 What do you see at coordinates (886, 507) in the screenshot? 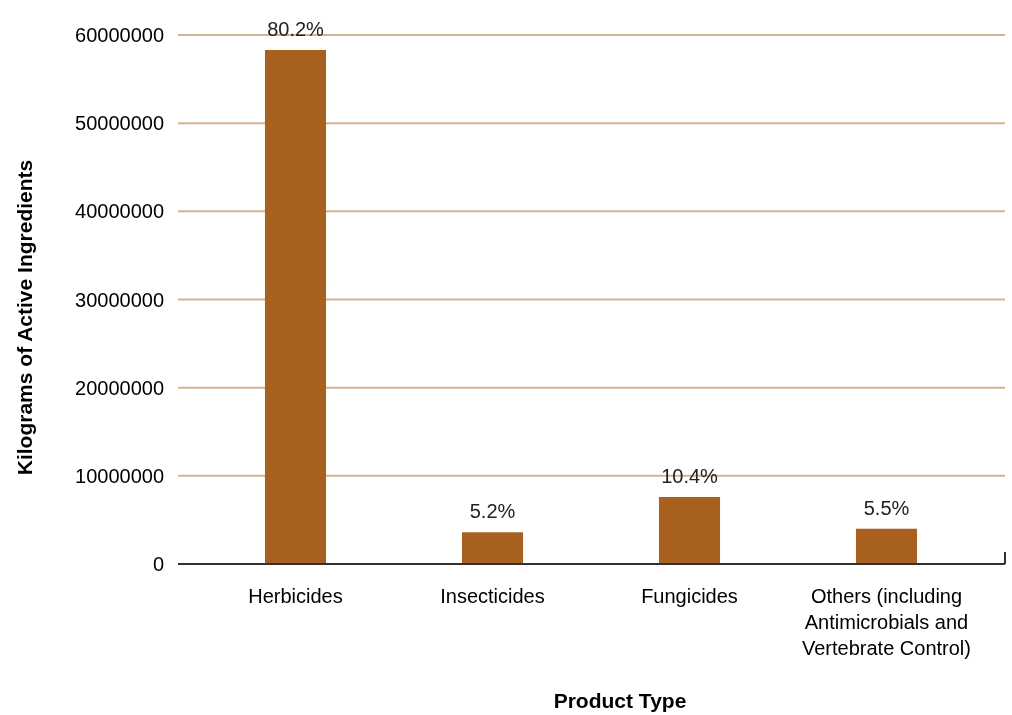
I see `annotation: 5.5%` at bounding box center [886, 507].